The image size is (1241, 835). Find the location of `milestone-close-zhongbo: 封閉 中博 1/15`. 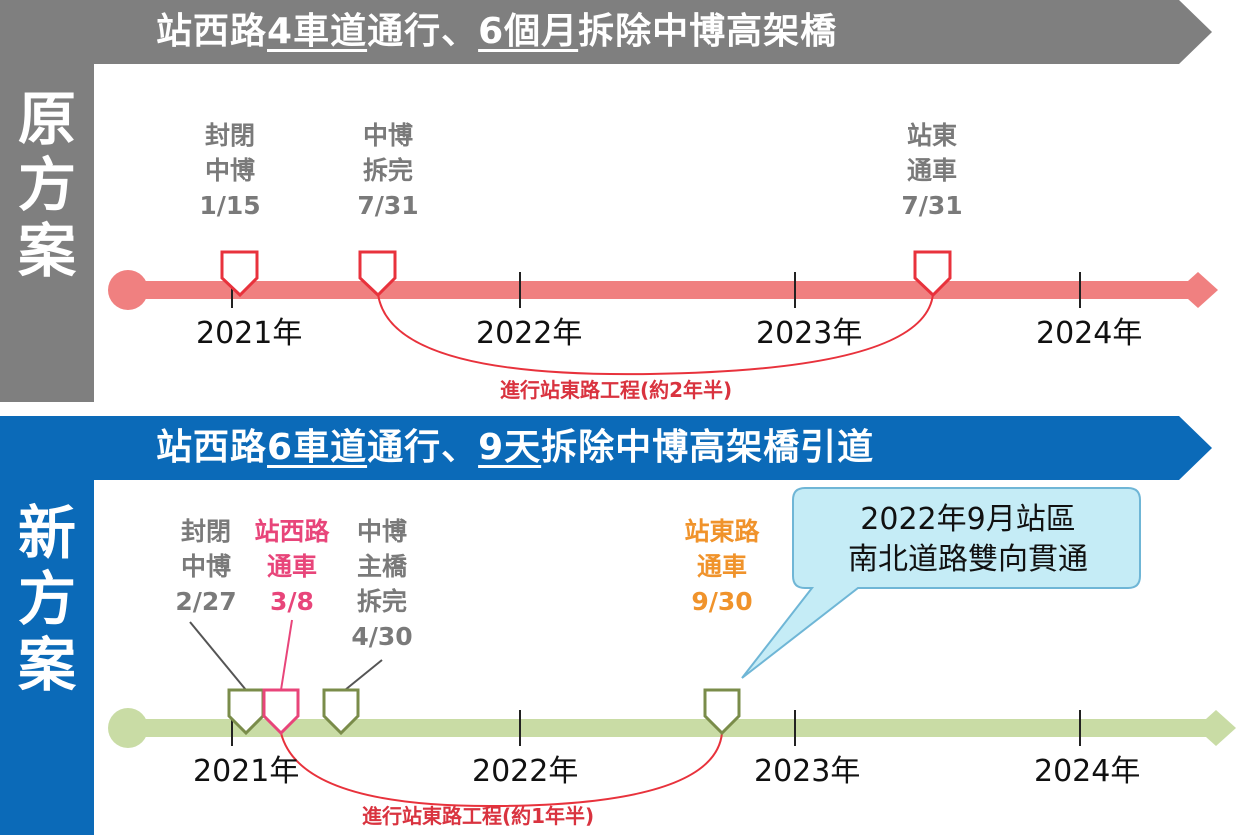

milestone-close-zhongbo: 封閉 中博 1/15 is located at coordinates (230, 170).